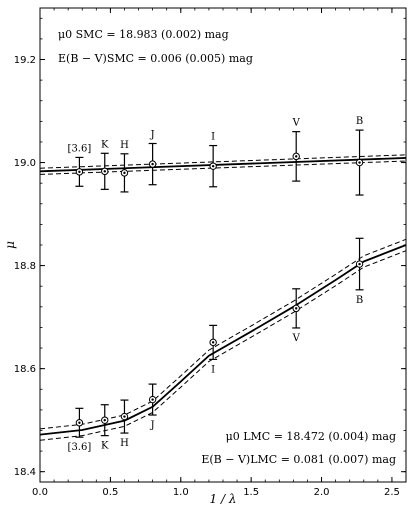  Describe the element at coordinates (223, 167) in the screenshot. I see `smc-fit-lower-bound` at that location.